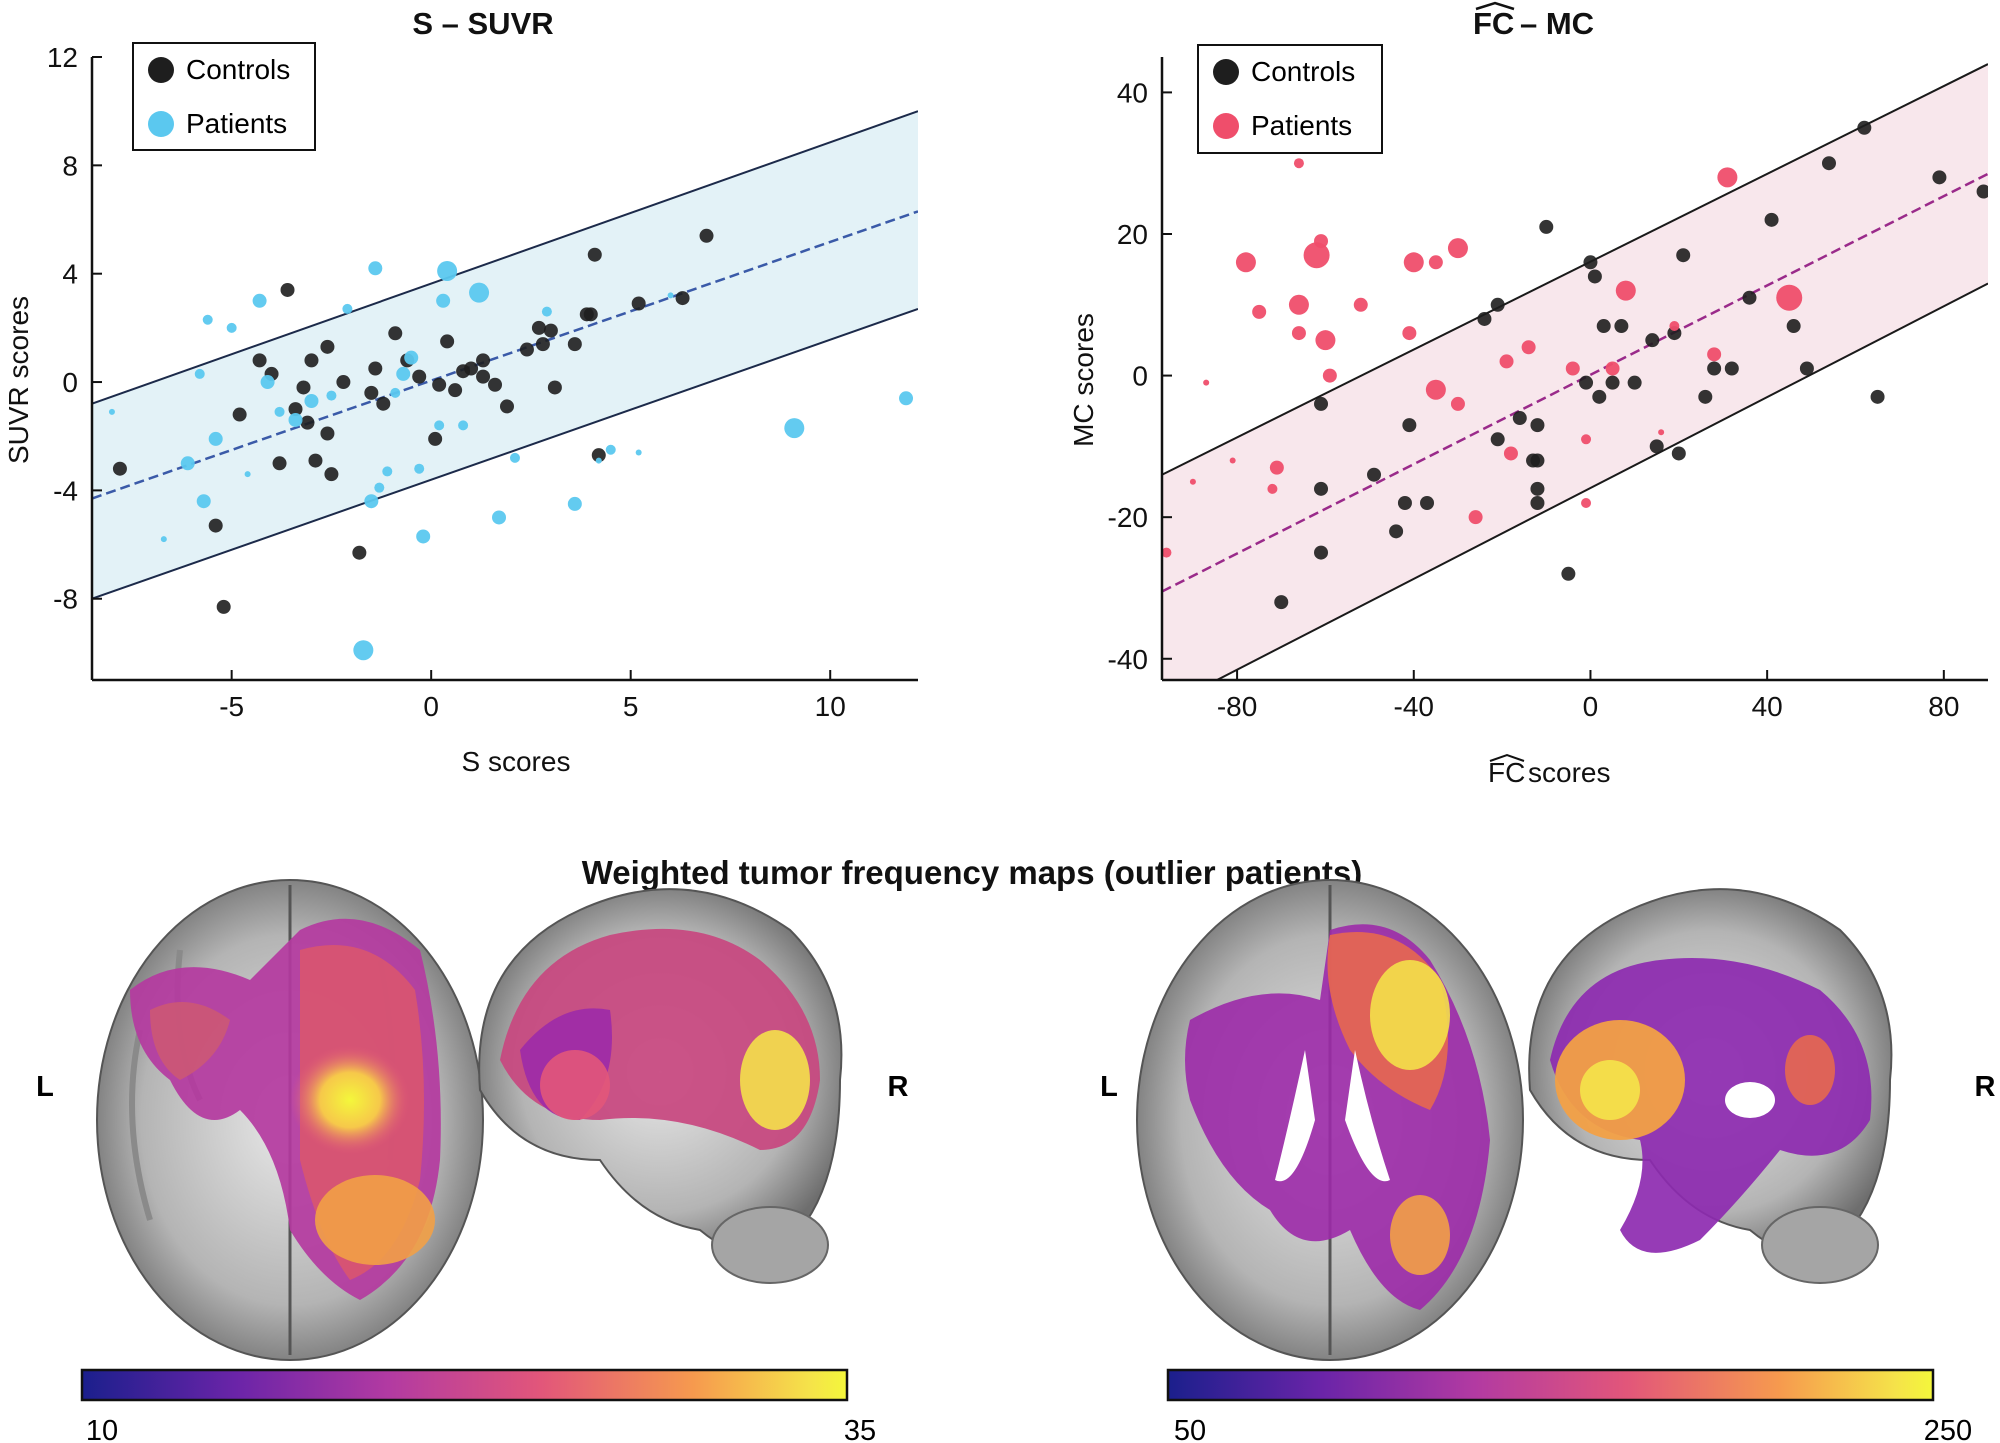 The height and width of the screenshot is (1443, 2000). I want to click on legend-patients-marker, so click(161, 124).